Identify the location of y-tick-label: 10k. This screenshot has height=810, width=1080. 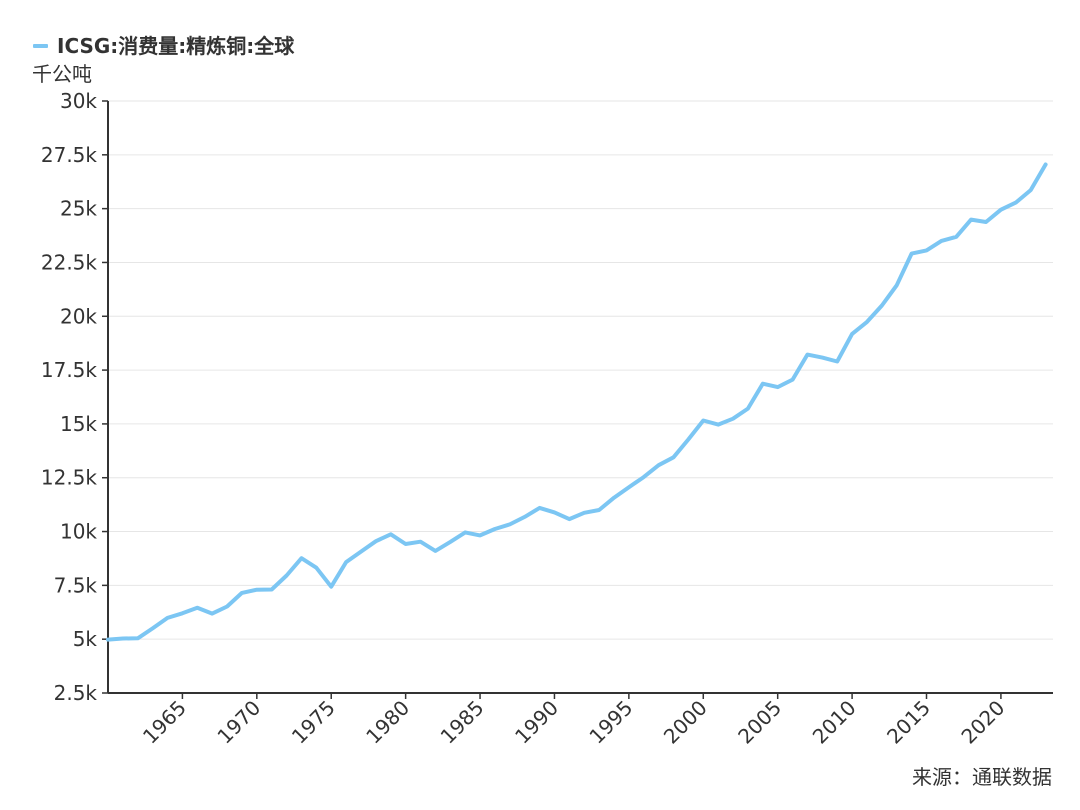
(78, 532).